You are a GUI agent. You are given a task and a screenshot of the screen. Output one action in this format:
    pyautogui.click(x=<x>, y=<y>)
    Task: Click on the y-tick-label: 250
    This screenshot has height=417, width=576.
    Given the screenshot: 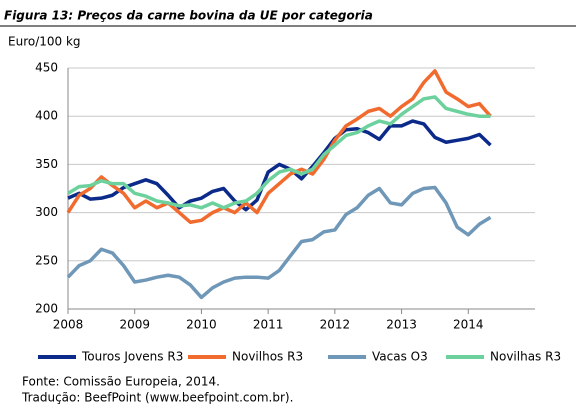 What is the action you would take?
    pyautogui.click(x=46, y=260)
    